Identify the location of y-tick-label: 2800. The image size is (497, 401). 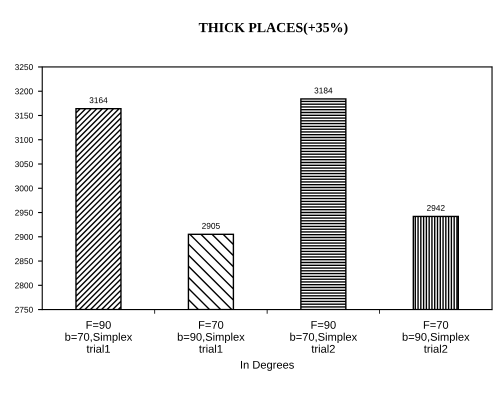
(24, 285).